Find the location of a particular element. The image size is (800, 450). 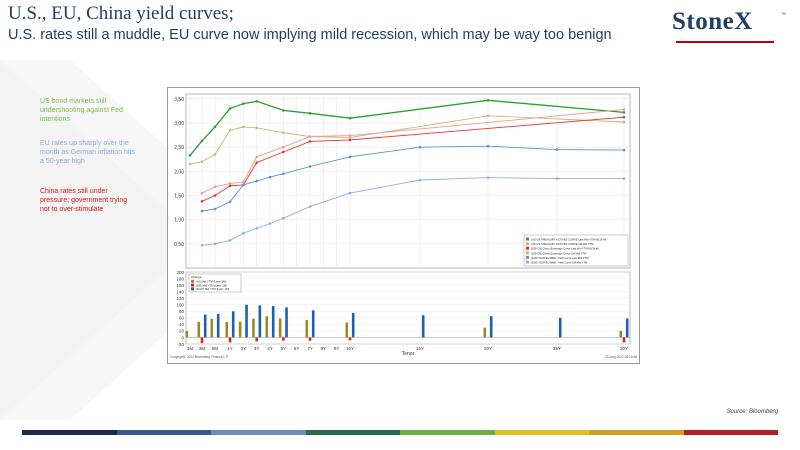

tenor-tick-label: 7Y is located at coordinates (310, 348).